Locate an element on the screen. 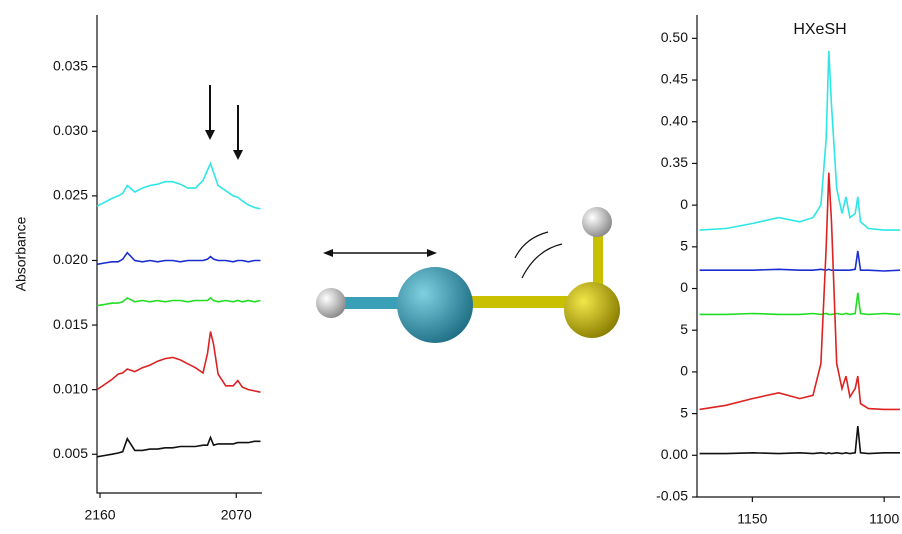  y-tick-label: 0.45 is located at coordinates (674, 79).